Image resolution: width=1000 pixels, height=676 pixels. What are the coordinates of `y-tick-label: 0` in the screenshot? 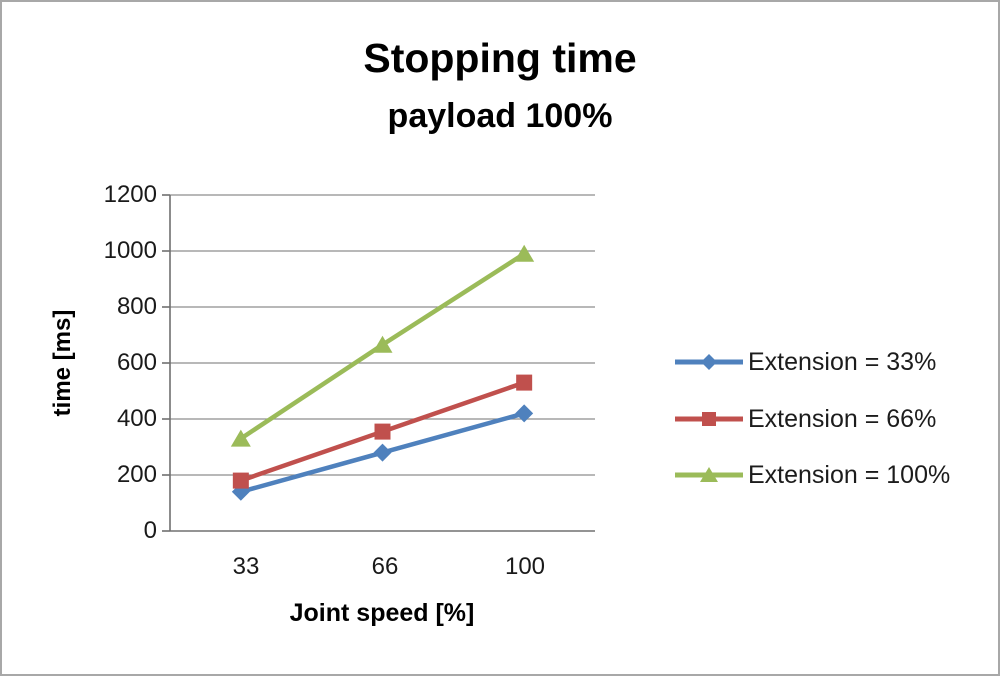 It's located at (150, 530).